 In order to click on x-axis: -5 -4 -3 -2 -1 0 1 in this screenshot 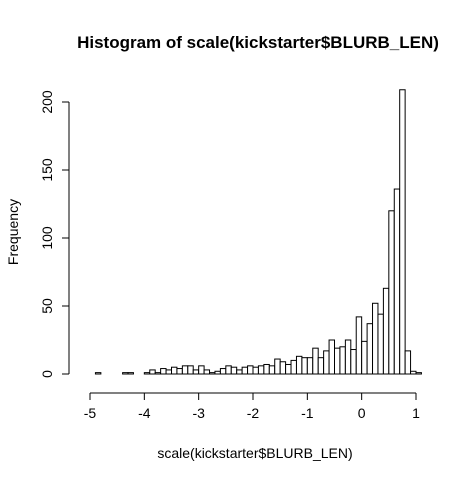, I will do `click(252, 406)`.